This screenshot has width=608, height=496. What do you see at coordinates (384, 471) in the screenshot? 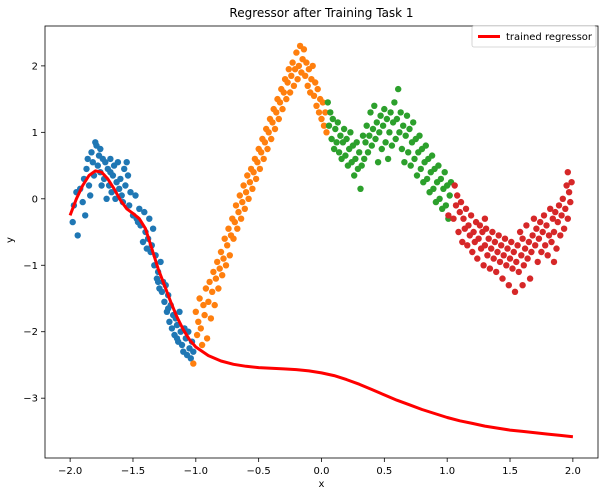
I see `x-tick-label: 0.5` at bounding box center [384, 471].